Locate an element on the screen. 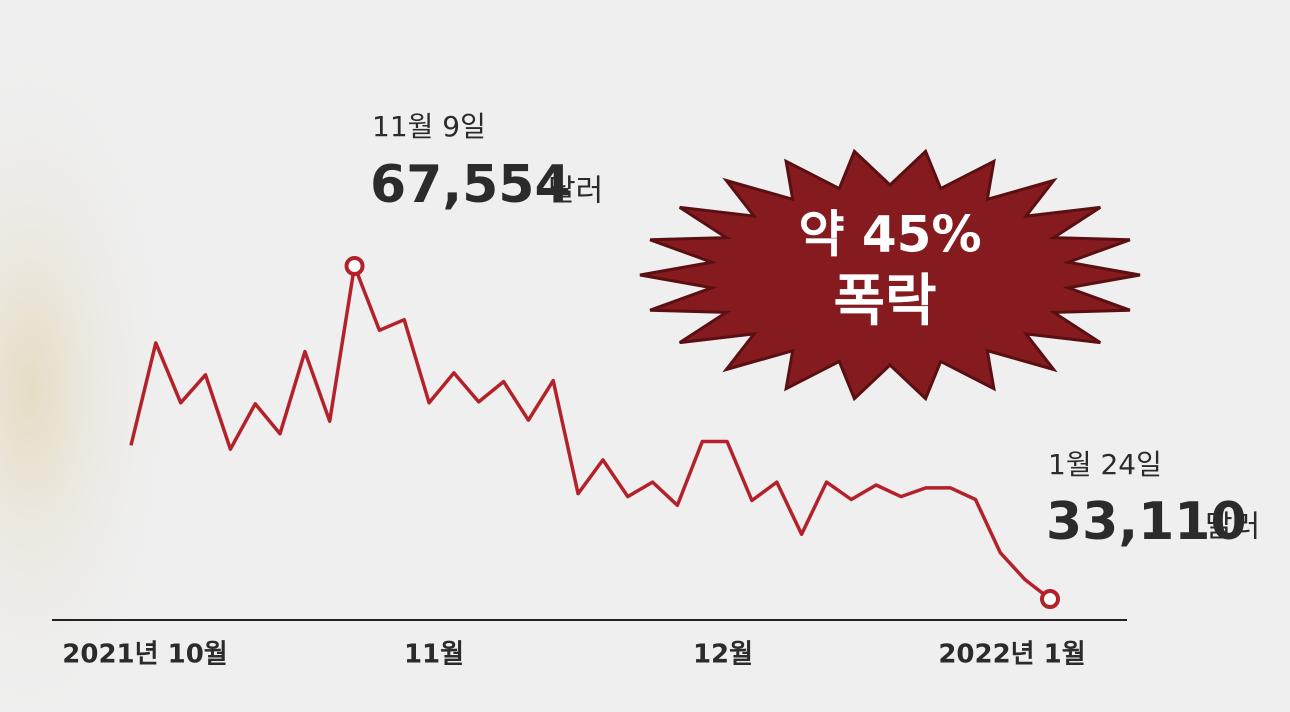  burst is located at coordinates (890, 275).